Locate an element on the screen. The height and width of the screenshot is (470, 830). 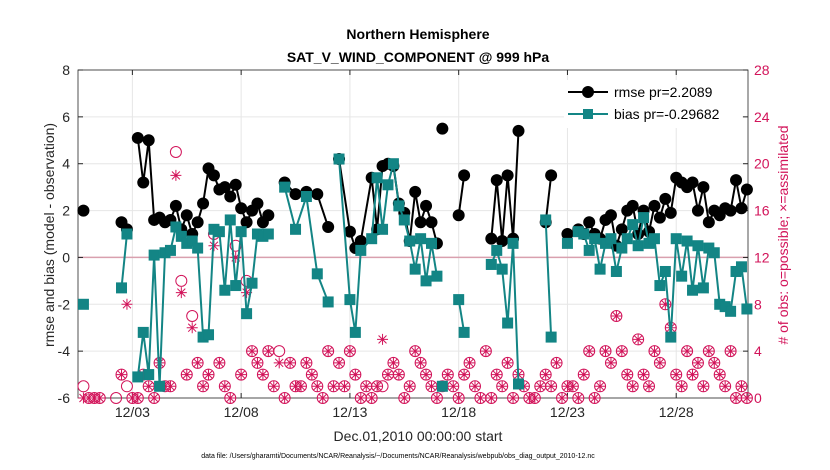
x-tick-label: 12/03 is located at coordinates (132, 412).